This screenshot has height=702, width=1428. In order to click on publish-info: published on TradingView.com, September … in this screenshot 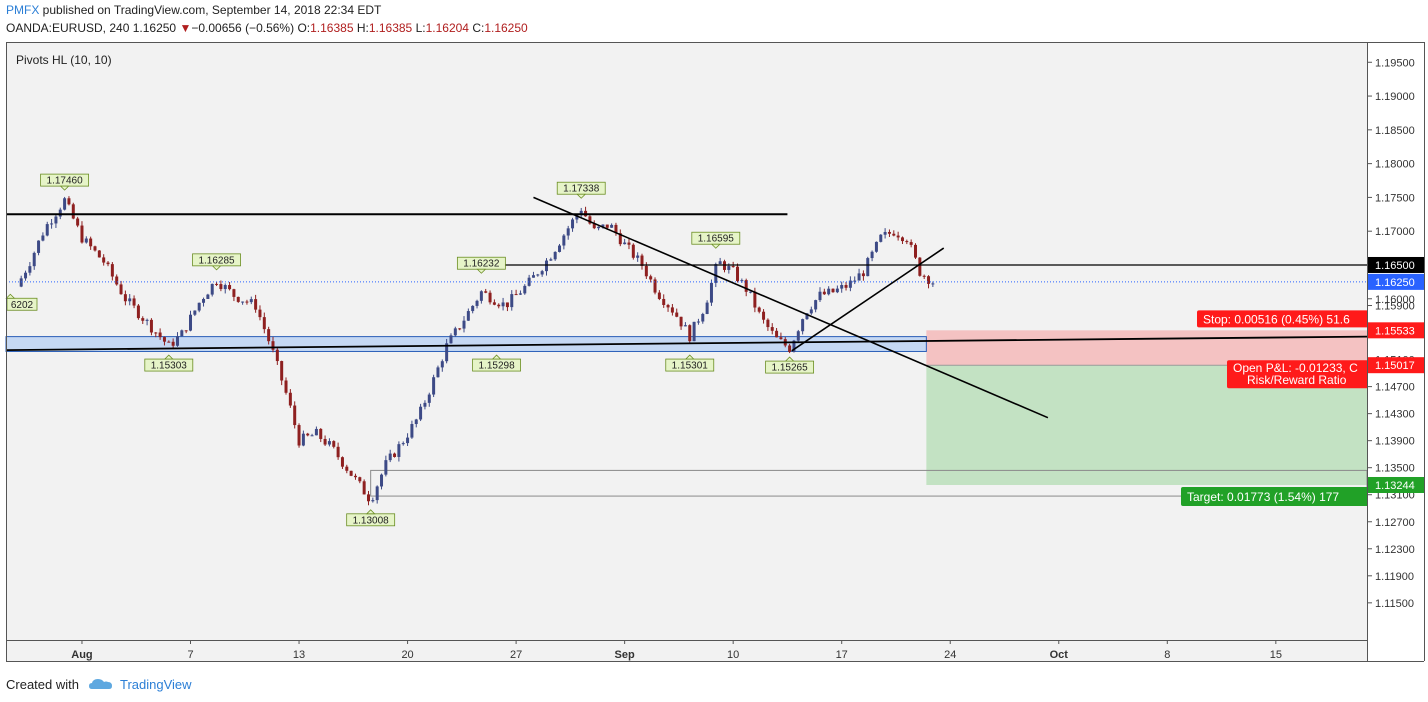, I will do `click(210, 10)`.